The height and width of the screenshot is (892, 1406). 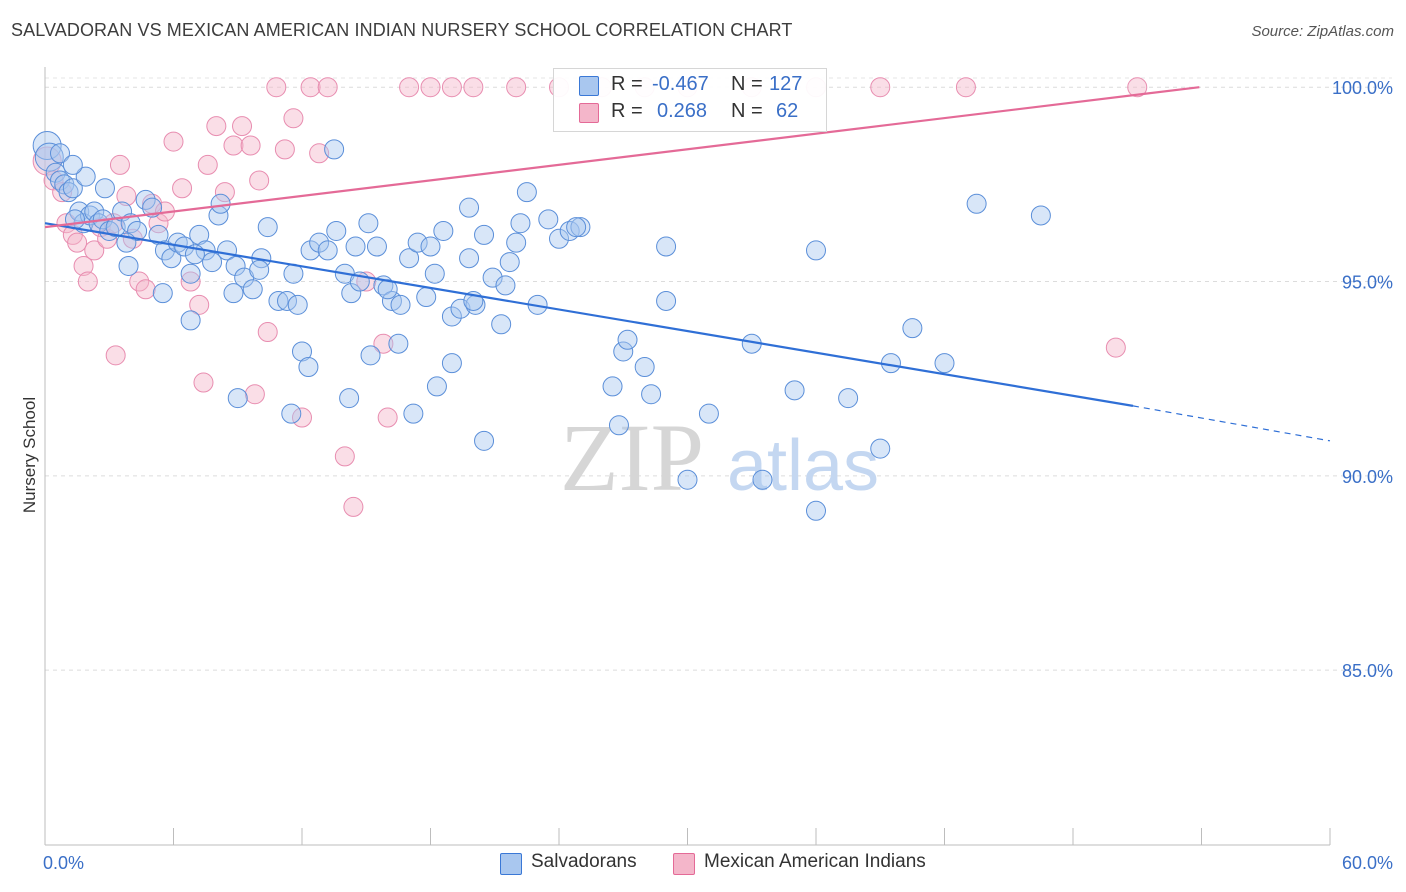 I want to click on salvadoran-trend-extension, so click(x=1231, y=423).